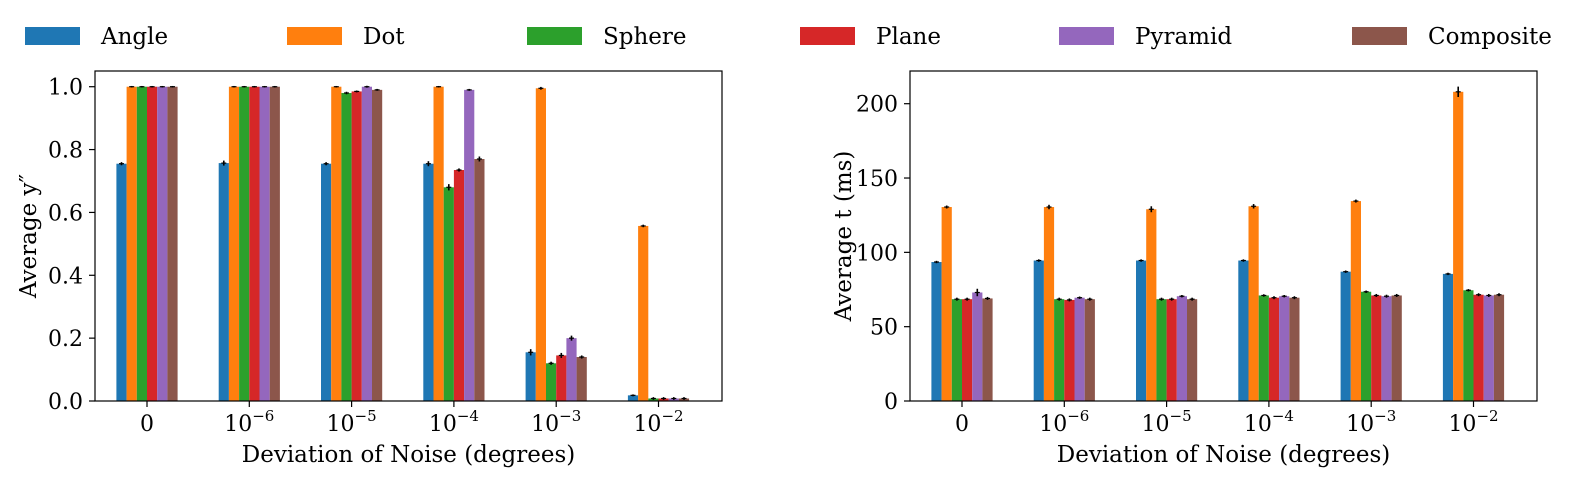 This screenshot has height=480, width=1596. Describe the element at coordinates (346, 37) in the screenshot. I see `legend-item-dot: Dot` at that location.